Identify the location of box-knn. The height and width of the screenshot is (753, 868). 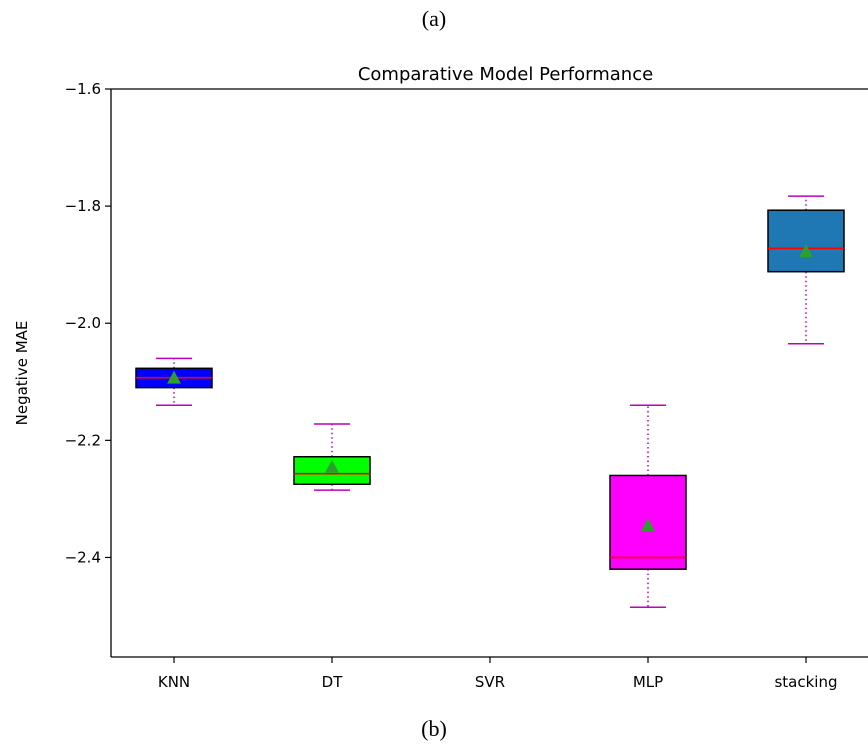
(174, 381).